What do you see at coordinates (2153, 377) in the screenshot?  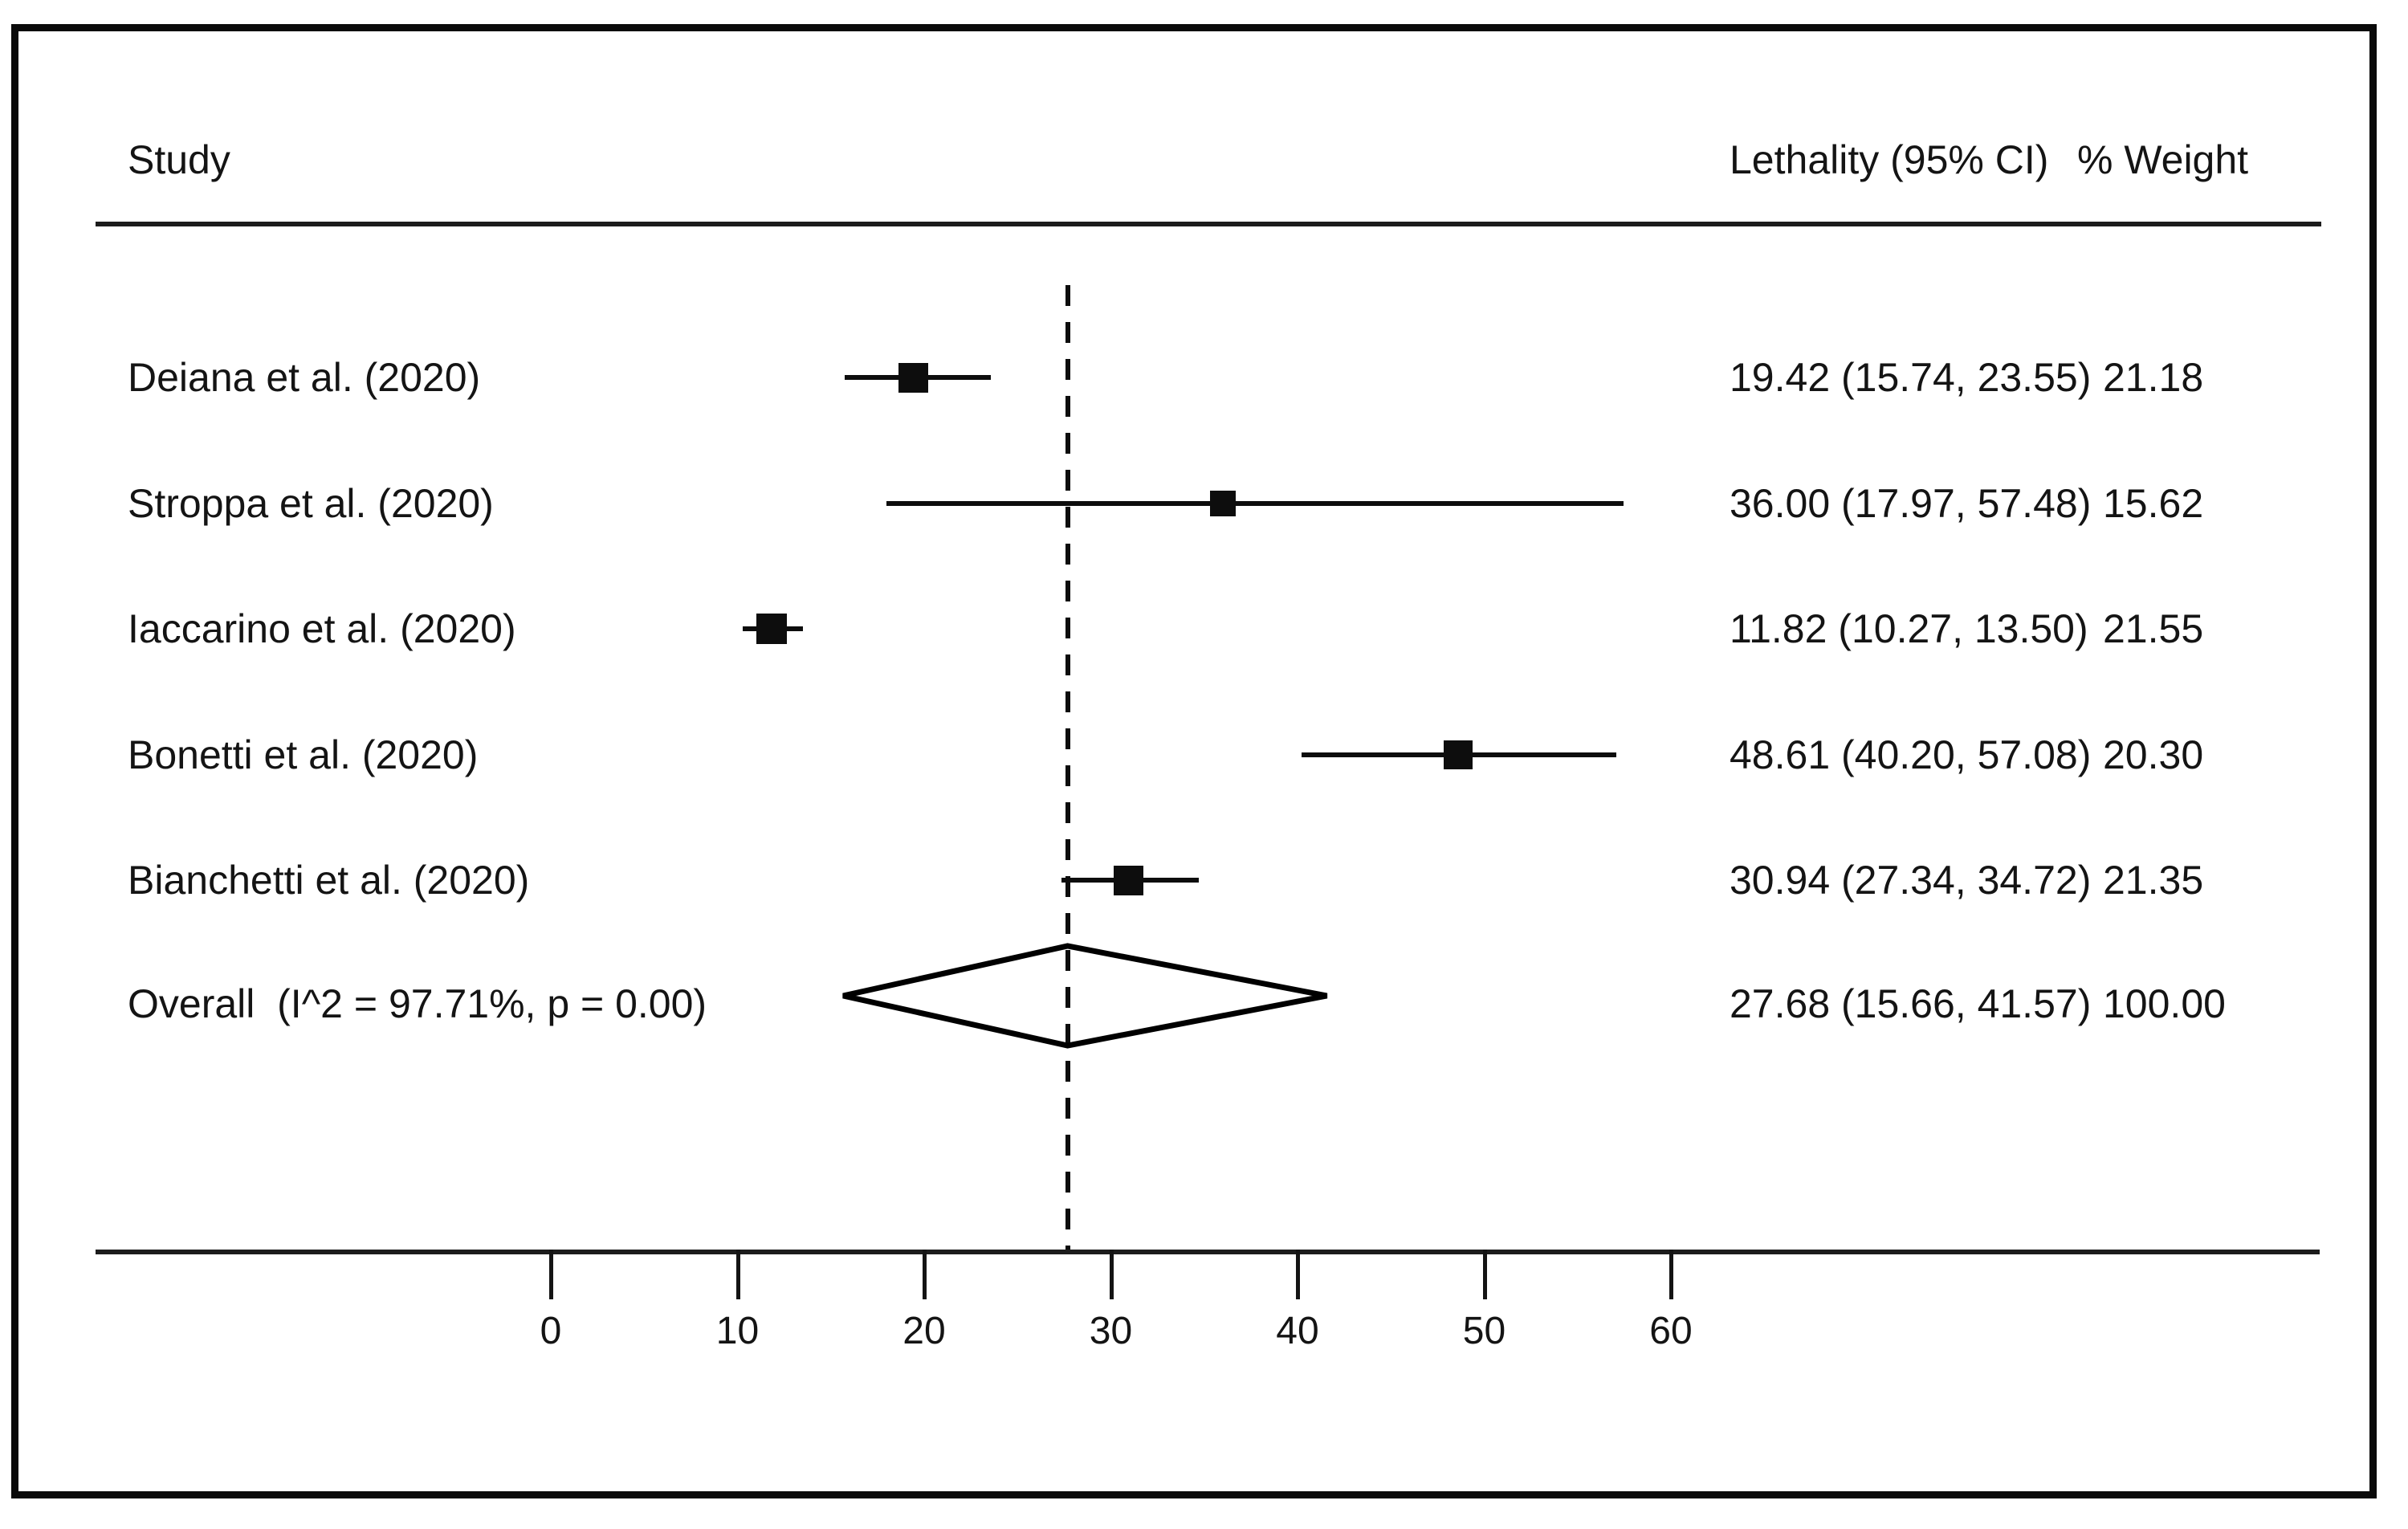 I see `weight-value: 21.18` at bounding box center [2153, 377].